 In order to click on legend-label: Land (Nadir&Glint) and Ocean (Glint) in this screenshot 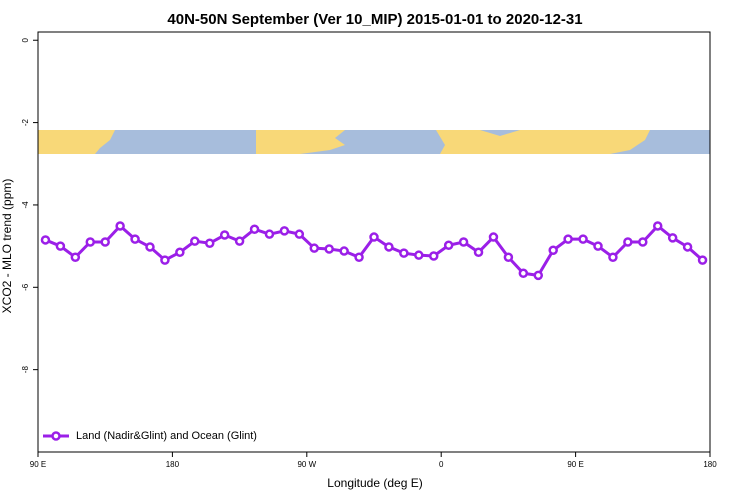, I will do `click(166, 436)`.